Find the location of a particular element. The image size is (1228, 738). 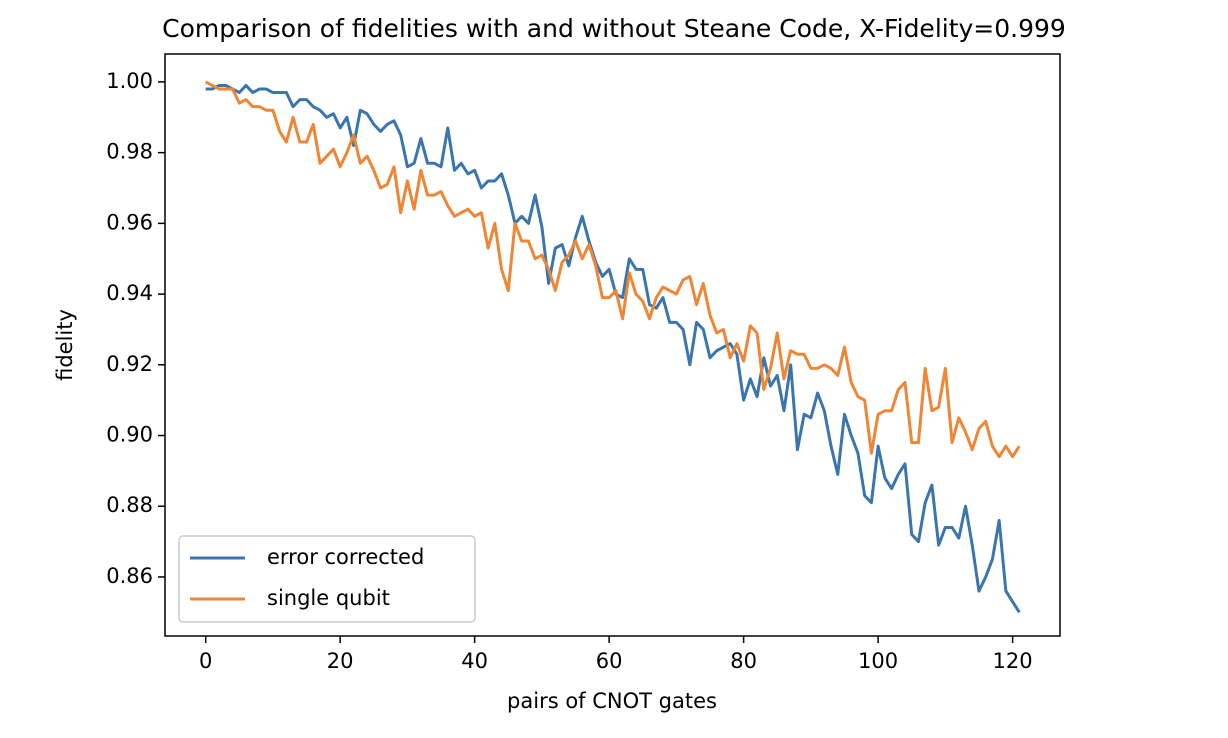

x-tick-label: 40 is located at coordinates (474, 661).